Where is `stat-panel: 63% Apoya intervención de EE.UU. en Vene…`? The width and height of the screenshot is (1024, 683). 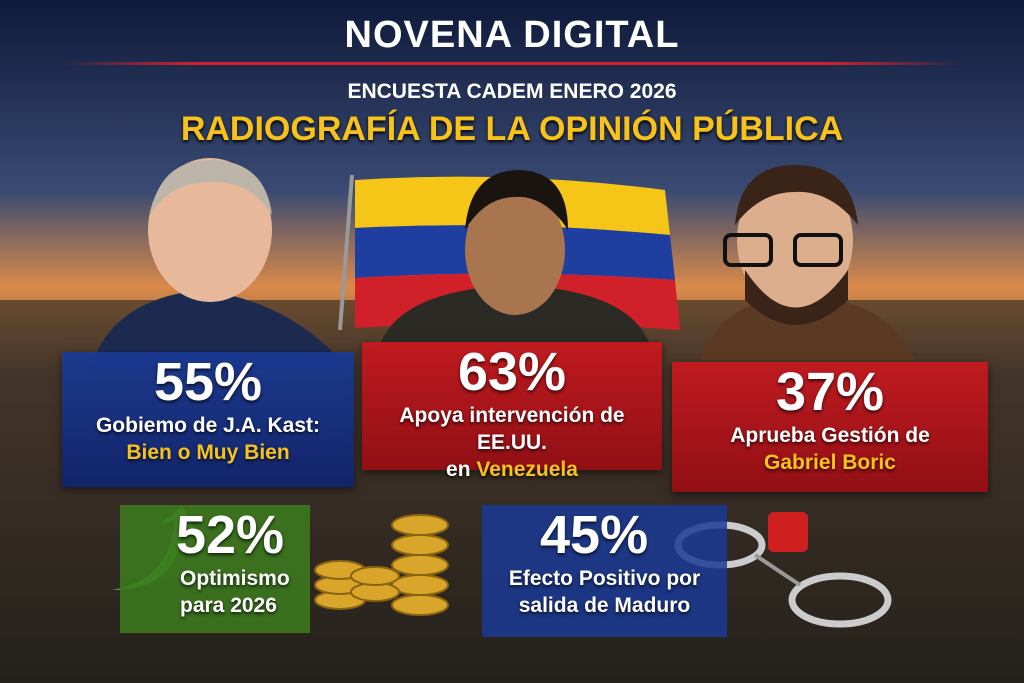
stat-panel: 63% Apoya intervención de EE.UU. en Vene… is located at coordinates (512, 411).